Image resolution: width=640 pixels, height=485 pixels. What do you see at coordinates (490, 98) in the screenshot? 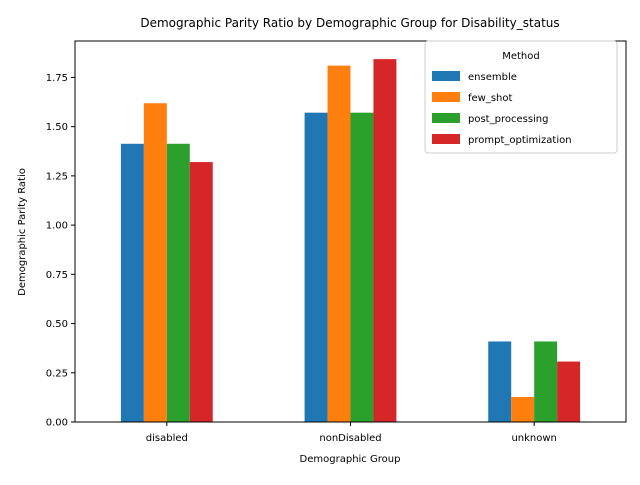
I see `legend-label-few_shot: few_shot` at bounding box center [490, 98].